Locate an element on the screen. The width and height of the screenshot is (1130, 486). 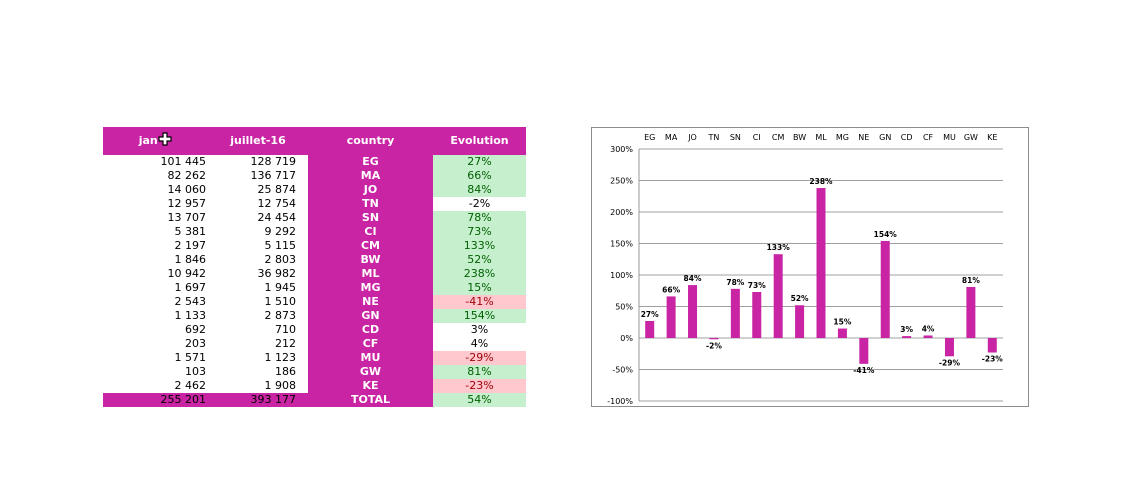
cell-country: BW is located at coordinates (370, 260).